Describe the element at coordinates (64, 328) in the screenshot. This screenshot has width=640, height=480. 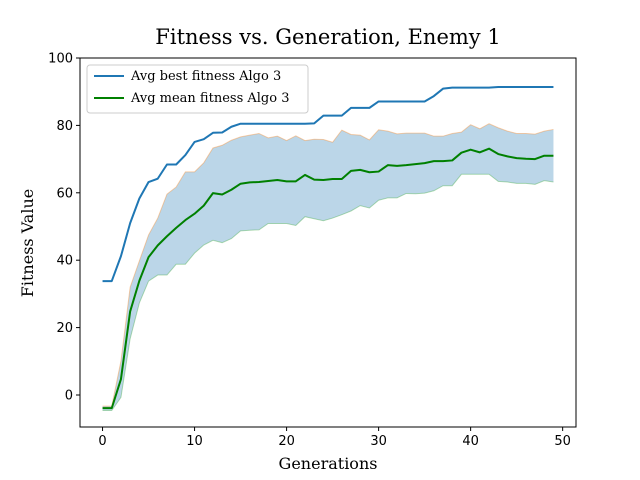
I see `y-tick-label: 20` at that location.